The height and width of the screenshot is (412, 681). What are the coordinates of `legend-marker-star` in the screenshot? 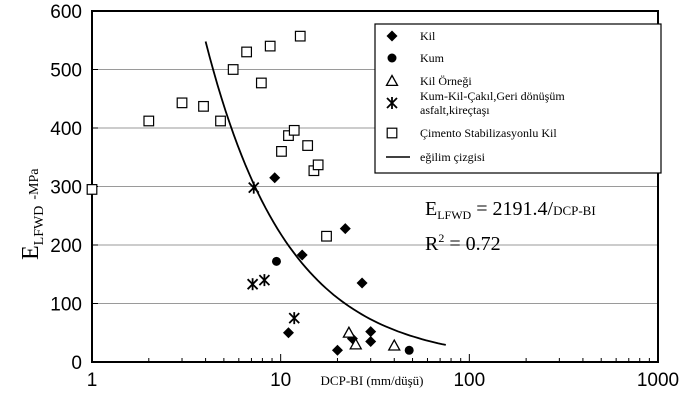 It's located at (392, 103).